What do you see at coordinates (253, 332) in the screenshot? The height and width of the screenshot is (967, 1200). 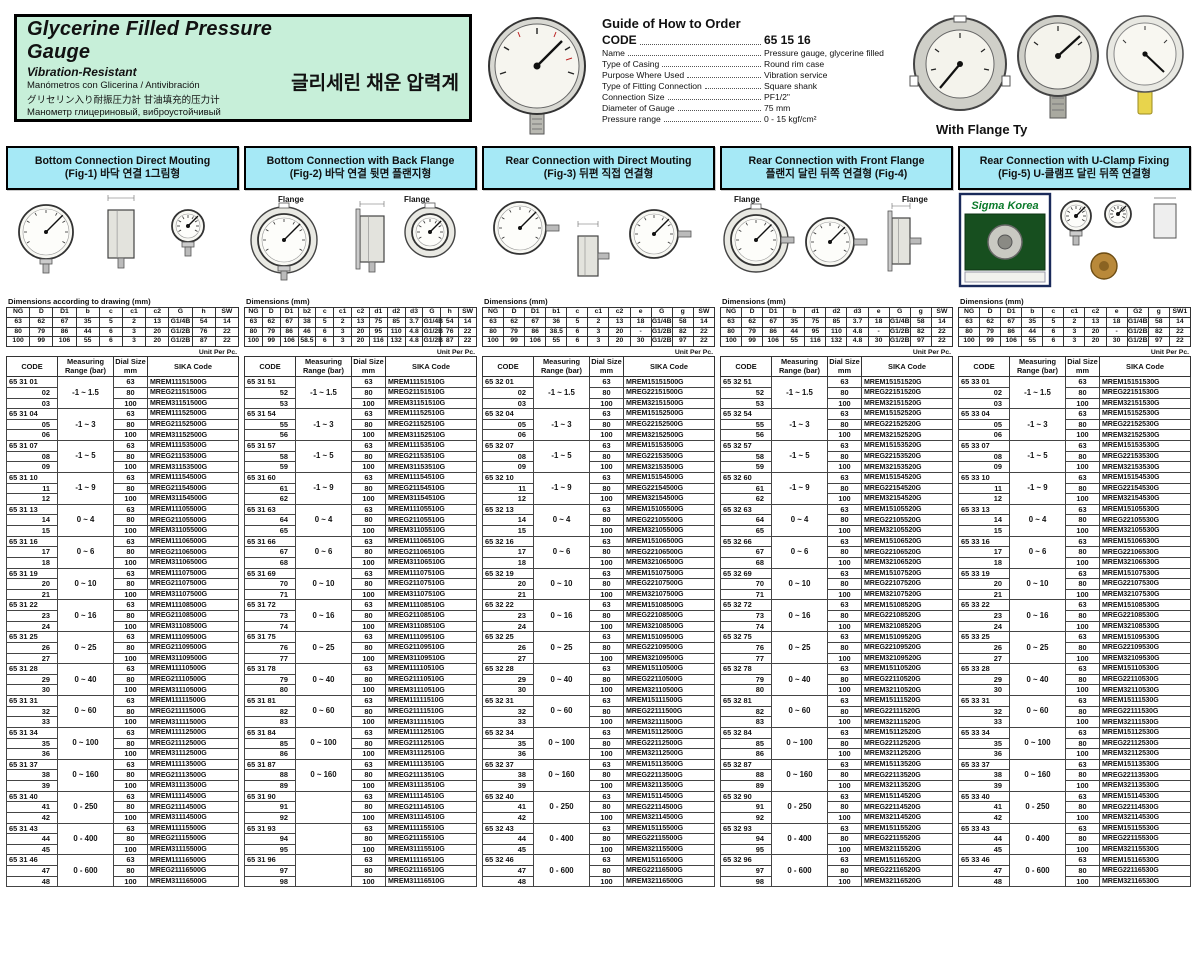 I see `dimensions-cell: 80` at bounding box center [253, 332].